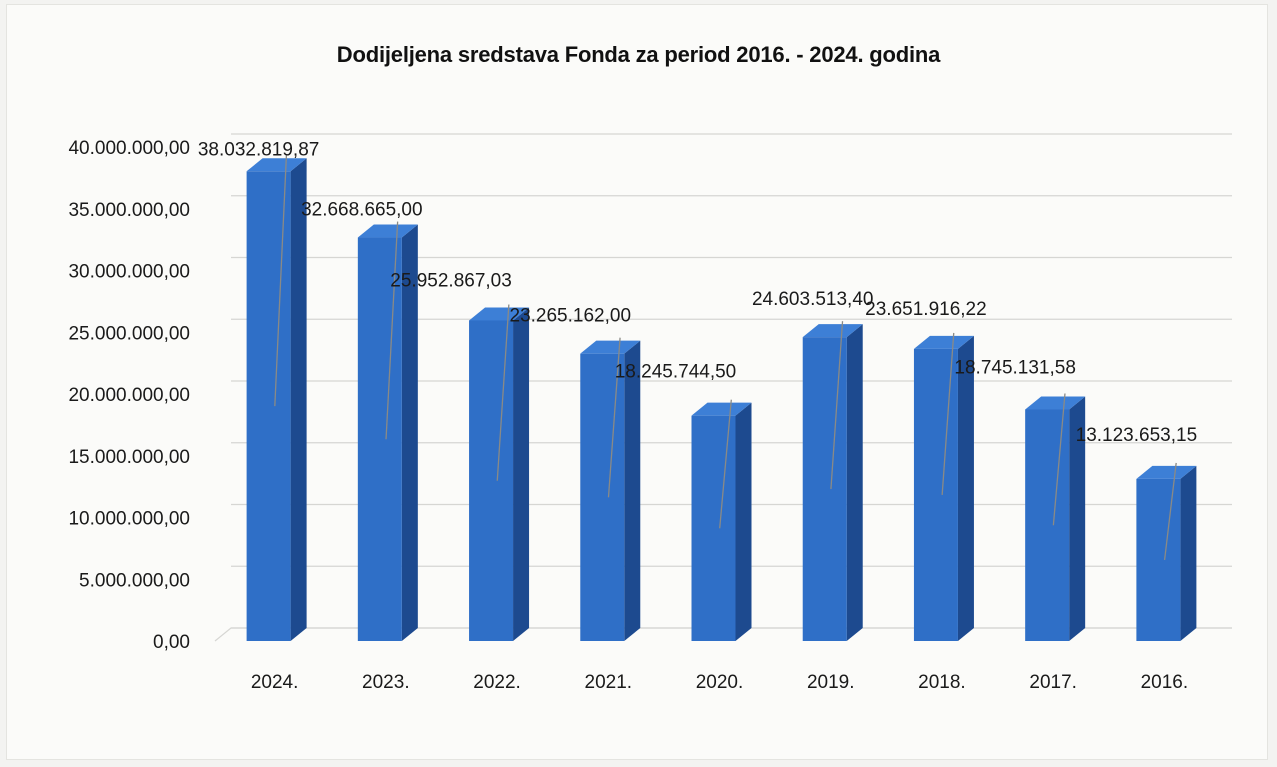 This screenshot has height=767, width=1277. What do you see at coordinates (676, 372) in the screenshot?
I see `data-label: 18.245.744,50` at bounding box center [676, 372].